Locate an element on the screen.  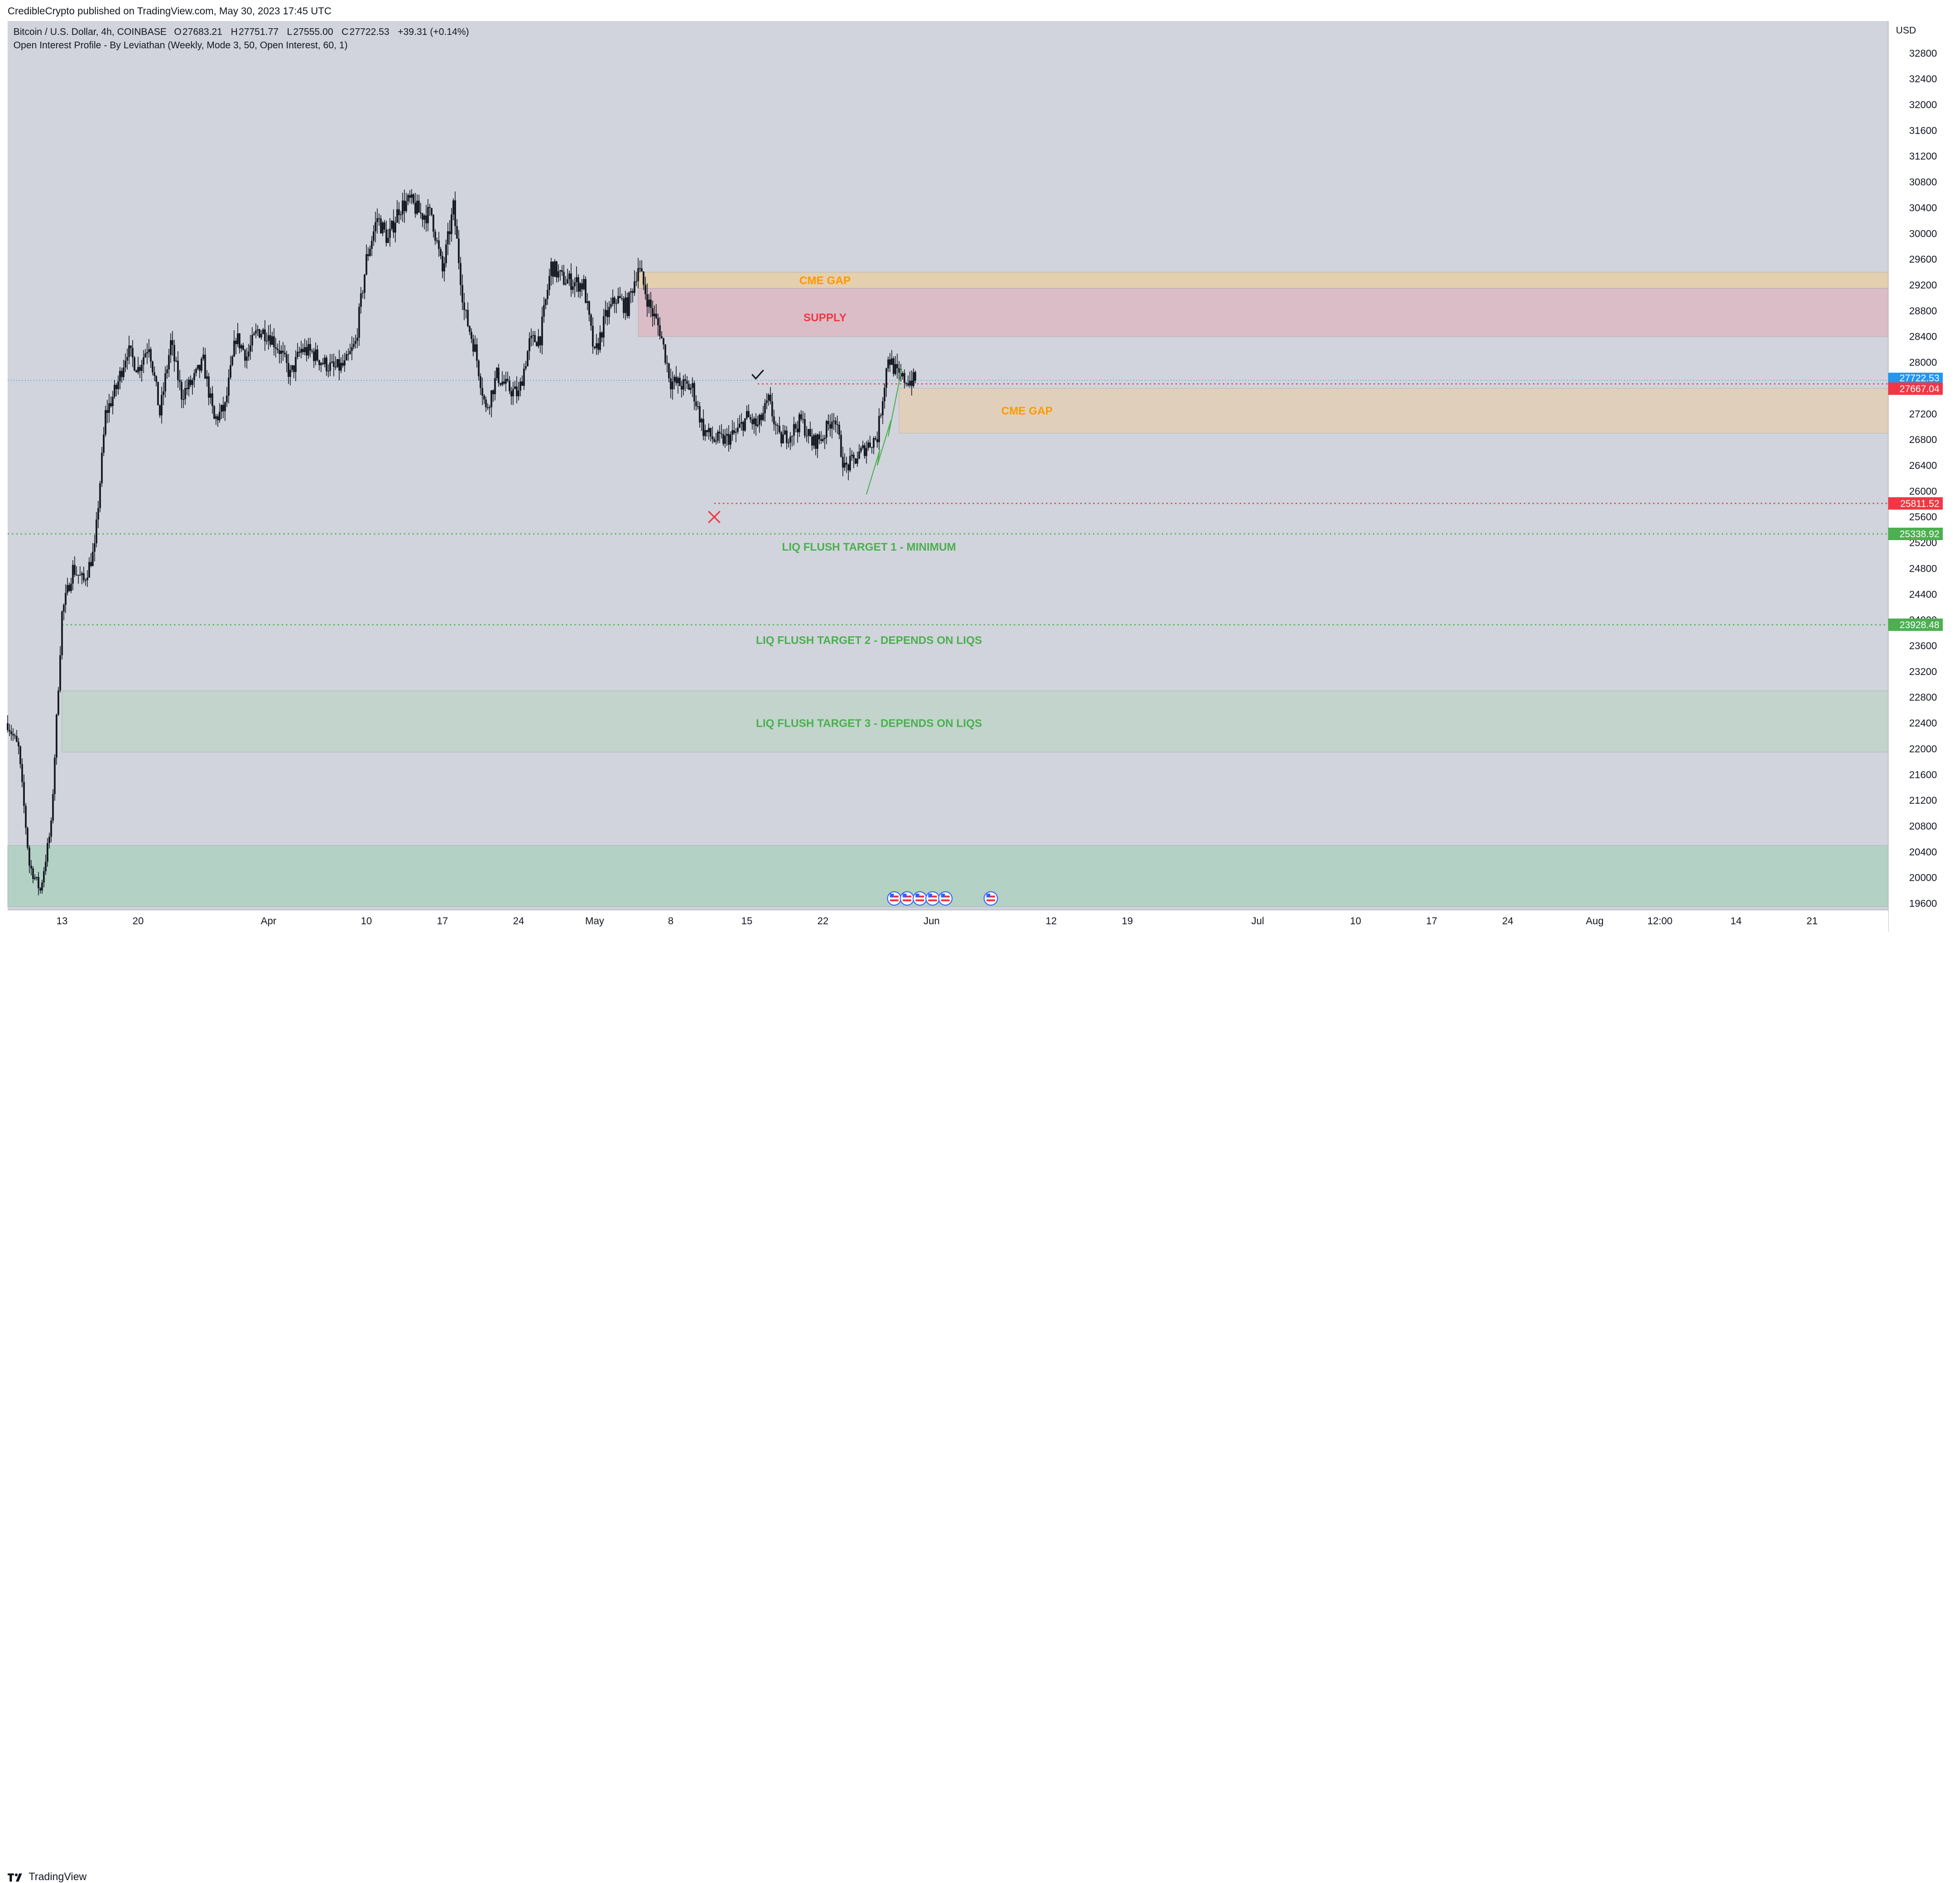
zone-label: LIQ FLUSH TARGET 3 - DEPENDS ON LIQS is located at coordinates (869, 723).